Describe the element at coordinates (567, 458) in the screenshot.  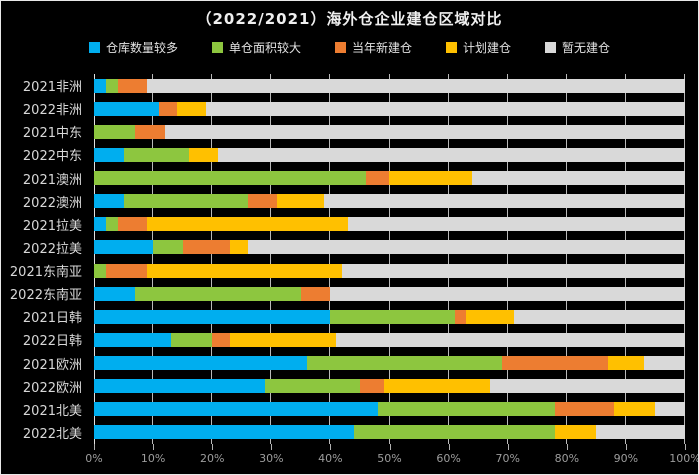
I see `x-tick-label: 80%` at that location.